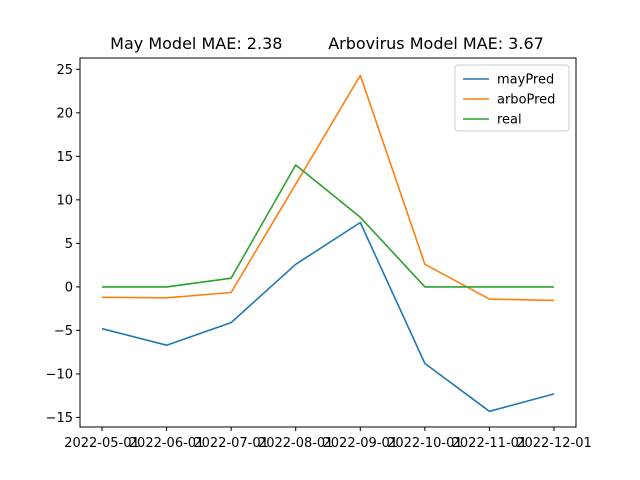 The height and width of the screenshot is (480, 640). I want to click on x-tick-label: 2022-06-01, so click(167, 443).